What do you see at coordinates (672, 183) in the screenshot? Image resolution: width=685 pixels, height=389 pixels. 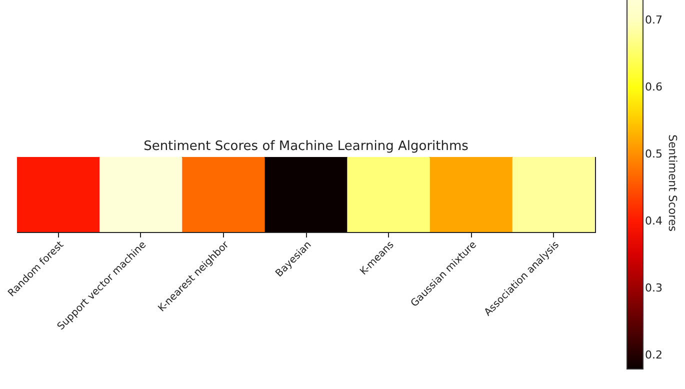 I see `color-bar-title: Sentiment Scores` at bounding box center [672, 183].